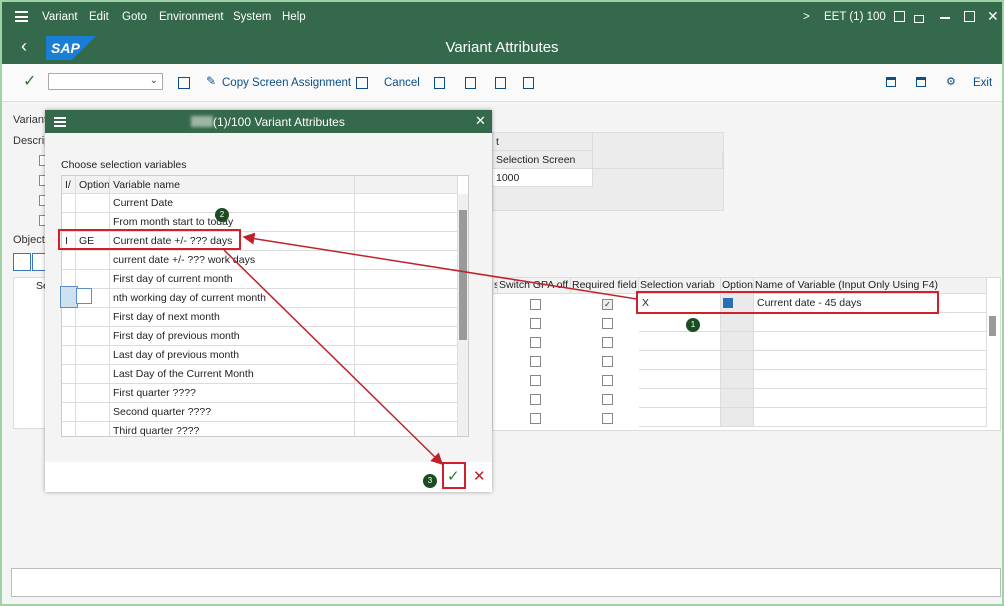 The width and height of the screenshot is (1004, 606). What do you see at coordinates (69, 241) in the screenshot?
I see `cell: I` at bounding box center [69, 241].